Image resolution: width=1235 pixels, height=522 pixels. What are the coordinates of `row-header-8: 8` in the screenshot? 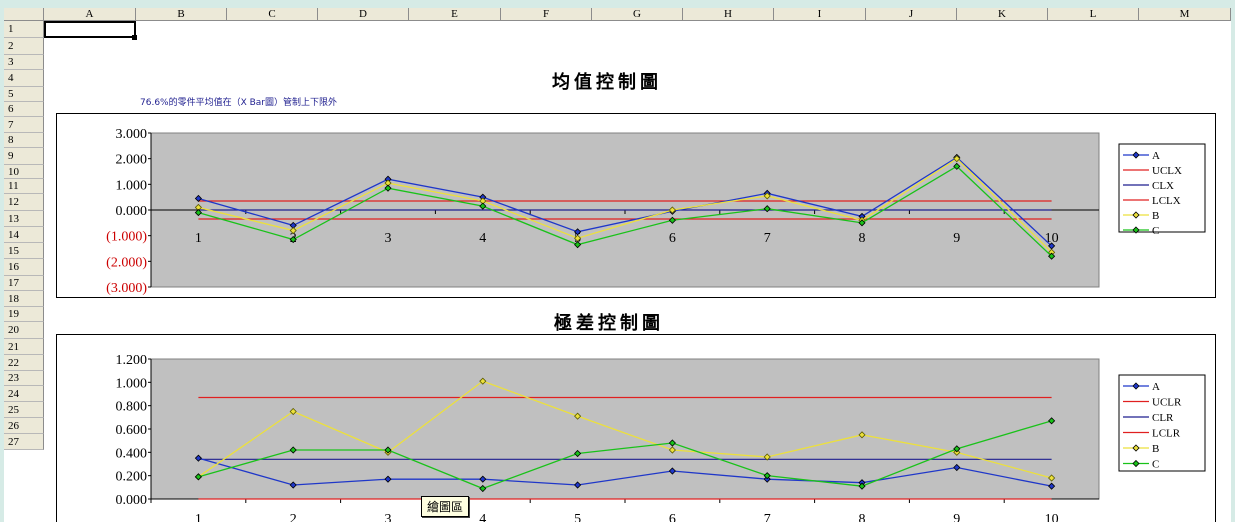 It's located at (24, 140).